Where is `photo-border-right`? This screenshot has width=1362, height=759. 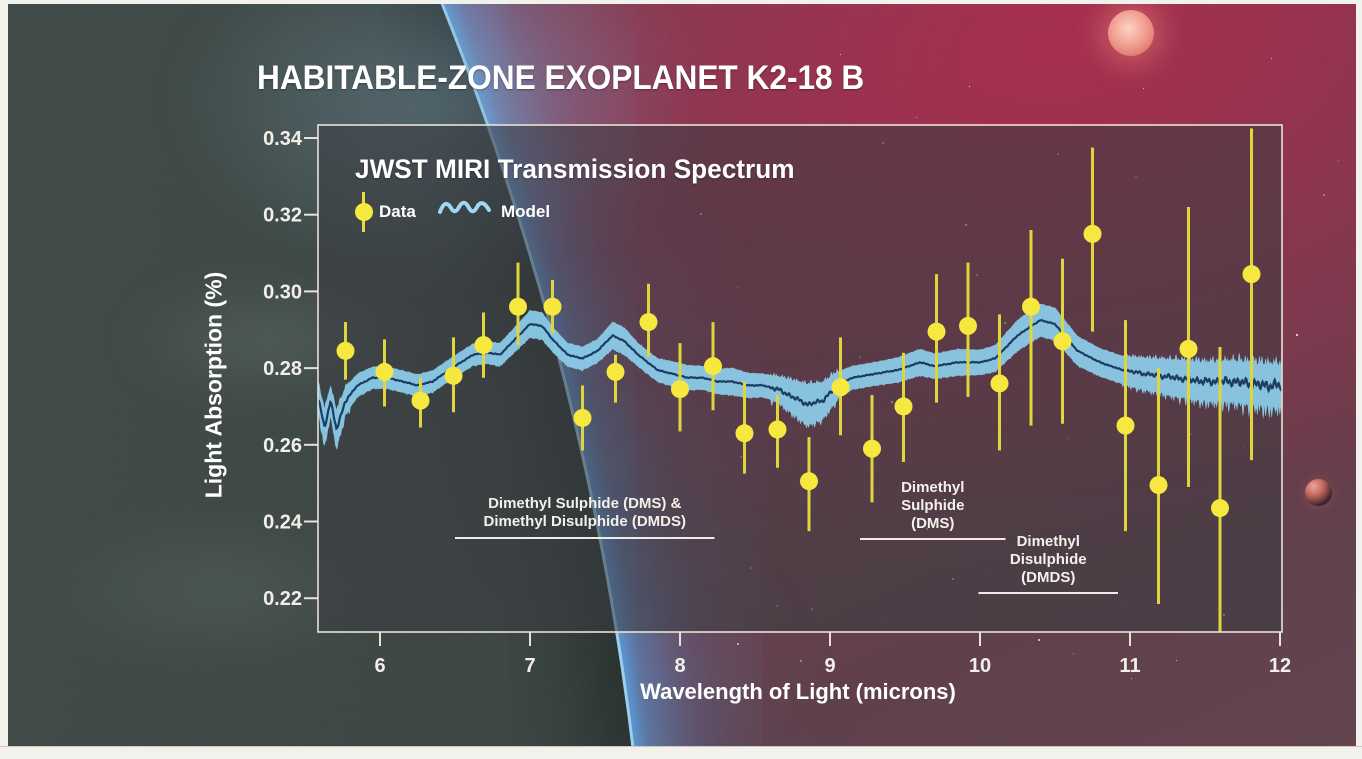
photo-border-right is located at coordinates (1359, 379).